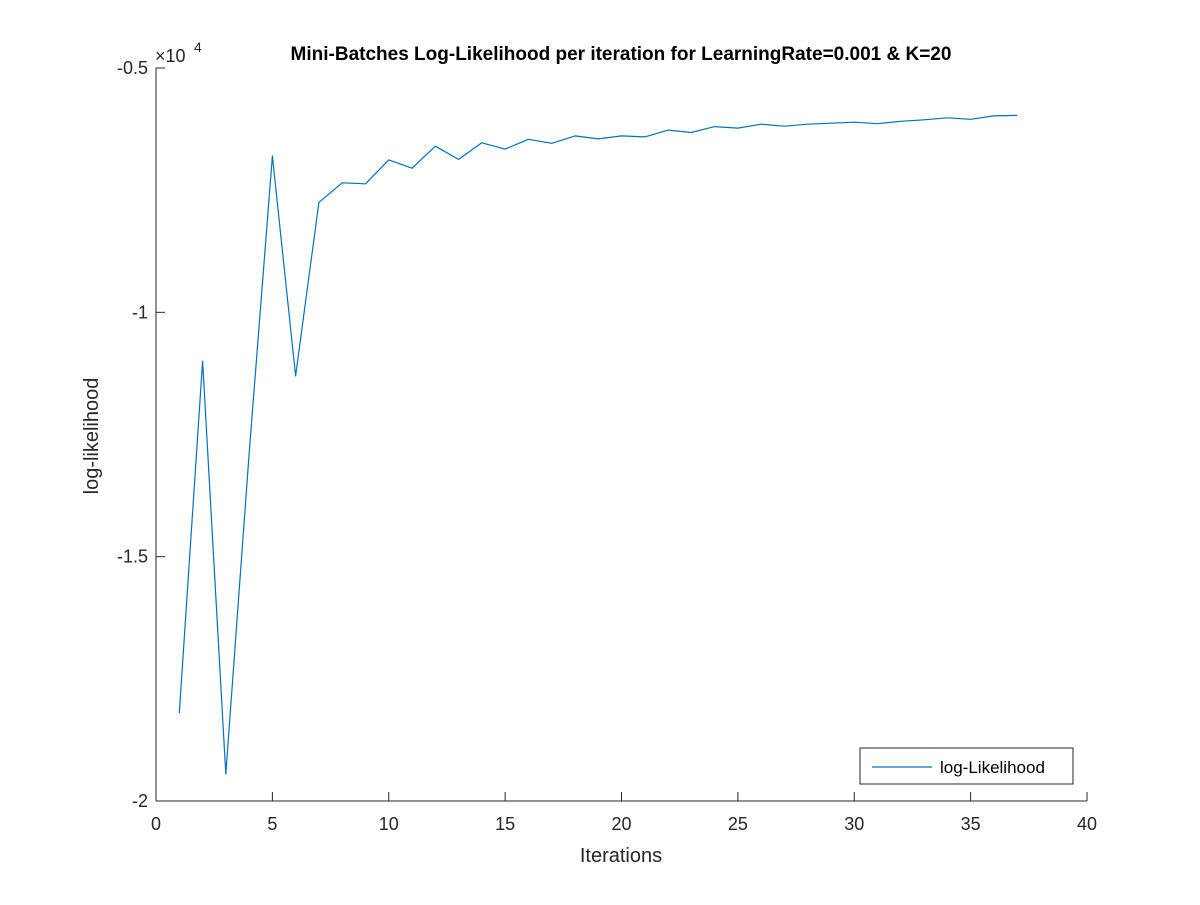 The image size is (1200, 905). I want to click on legend: log-Likelihood, so click(966, 766).